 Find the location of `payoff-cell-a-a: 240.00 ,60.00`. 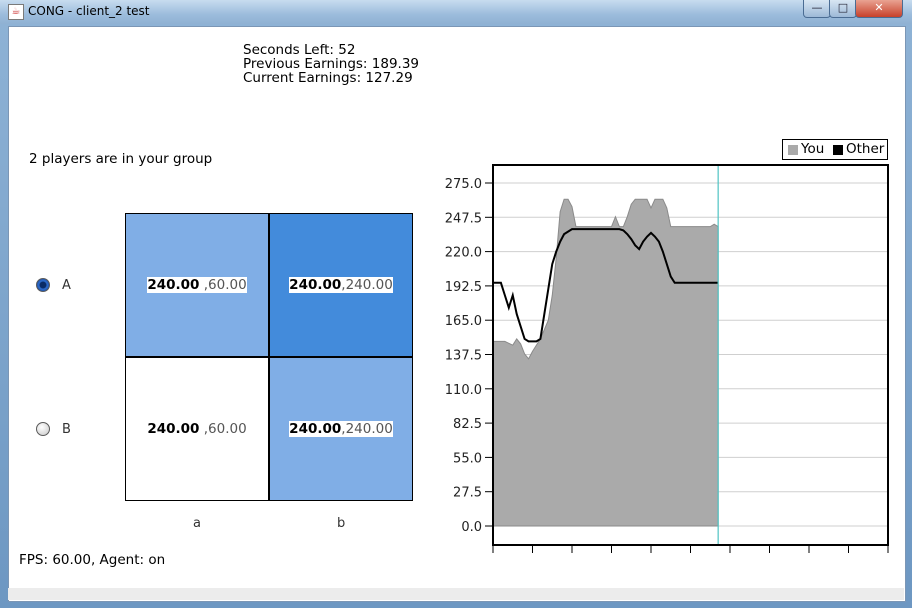

payoff-cell-a-a: 240.00 ,60.00 is located at coordinates (197, 285).